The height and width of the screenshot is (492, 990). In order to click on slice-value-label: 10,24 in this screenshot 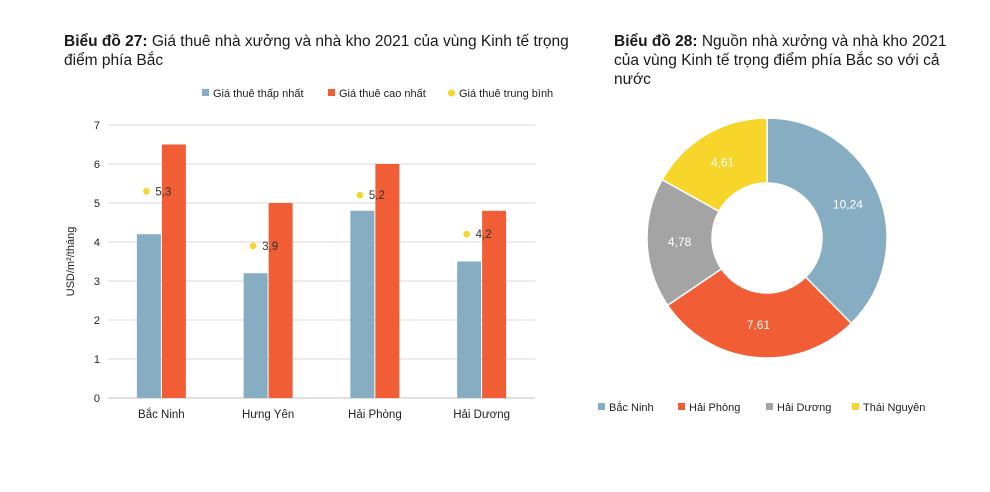, I will do `click(848, 205)`.